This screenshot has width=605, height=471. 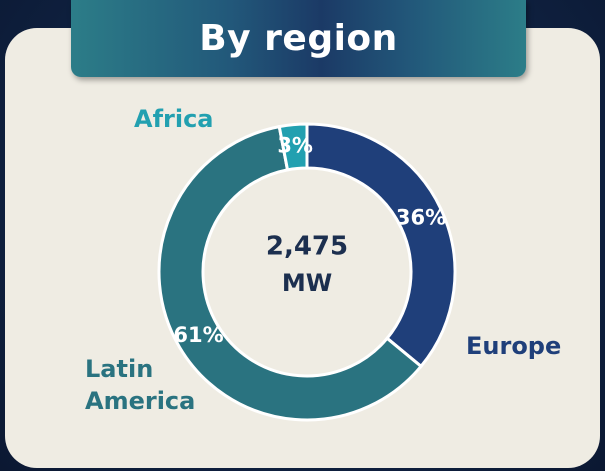 I want to click on value-label: 3%, so click(x=295, y=146).